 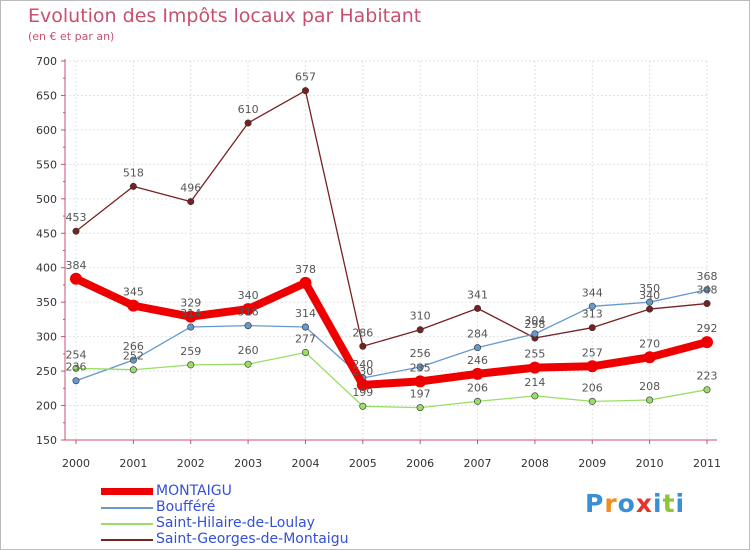 I want to click on data-label: 518, so click(x=133, y=172).